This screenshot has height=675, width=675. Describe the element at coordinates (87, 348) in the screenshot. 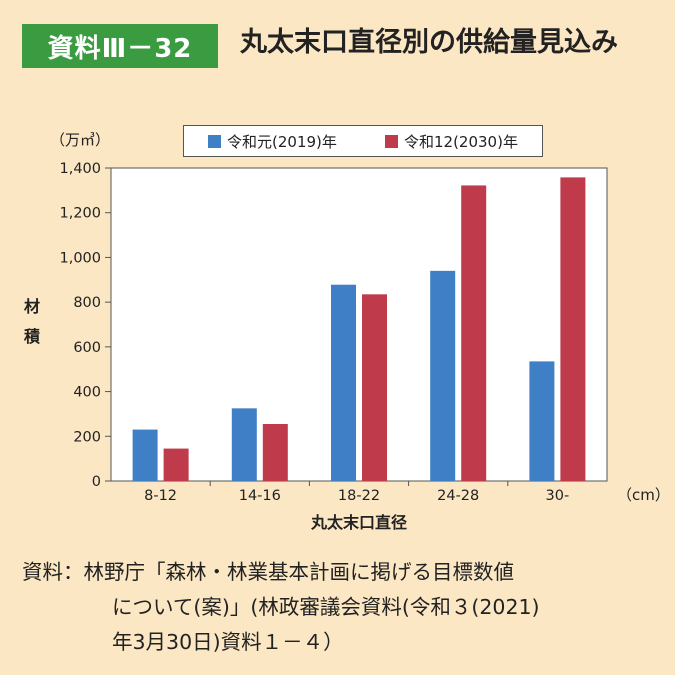

I see `y-tick-label: 600` at that location.